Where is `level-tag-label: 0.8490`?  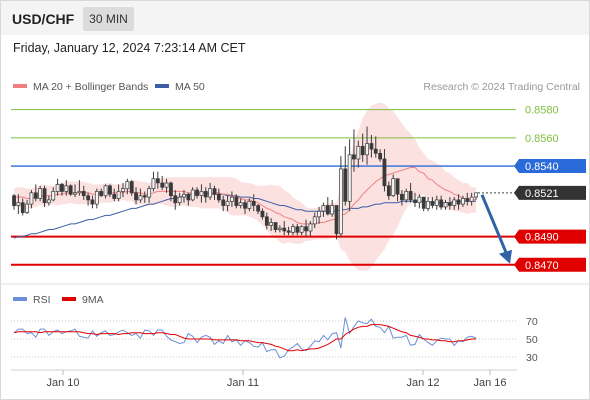
level-tag-label: 0.8490 is located at coordinates (542, 238).